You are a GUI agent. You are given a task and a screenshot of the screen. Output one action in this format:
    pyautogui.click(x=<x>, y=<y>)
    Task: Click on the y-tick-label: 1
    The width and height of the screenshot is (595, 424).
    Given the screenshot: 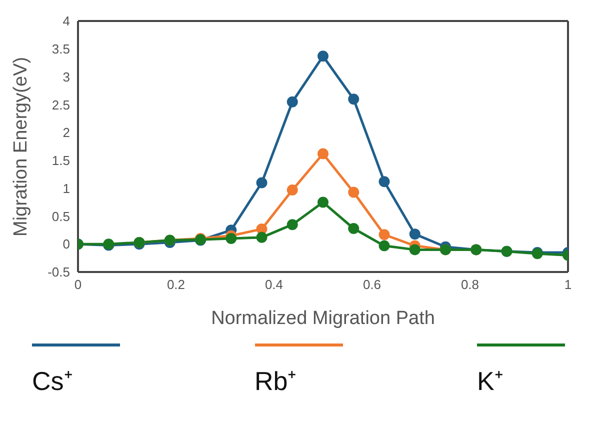 What is the action you would take?
    pyautogui.click(x=66, y=188)
    